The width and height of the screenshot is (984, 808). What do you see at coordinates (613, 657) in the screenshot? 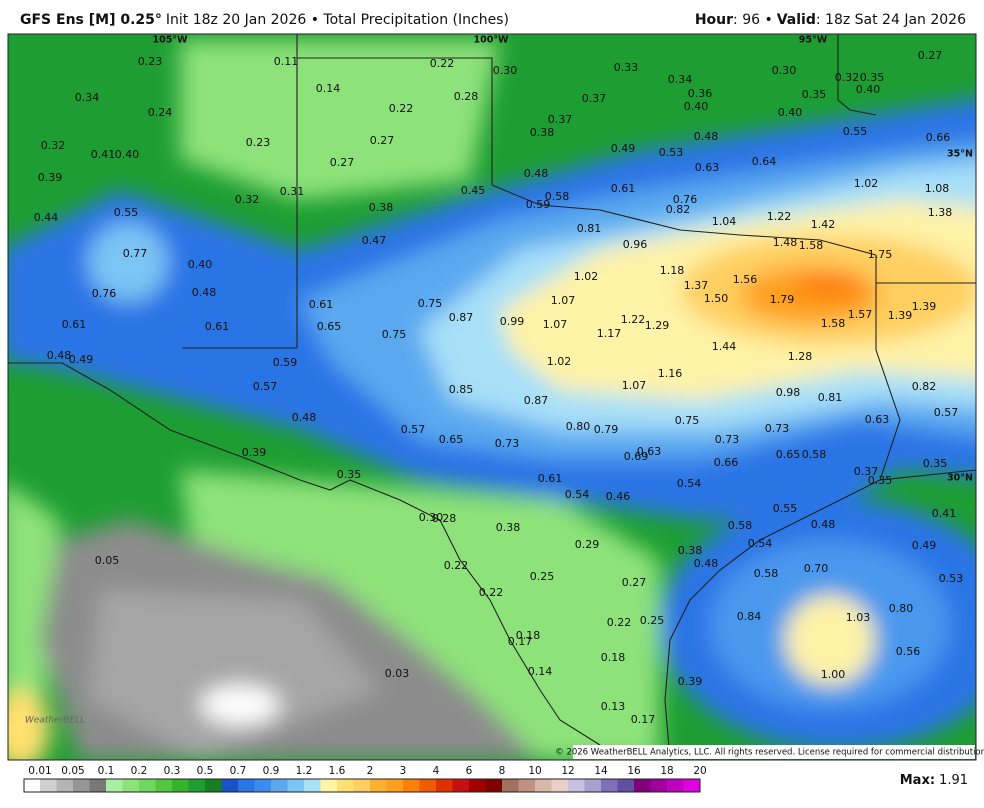
I see `precip-label: 0.18` at bounding box center [613, 657].